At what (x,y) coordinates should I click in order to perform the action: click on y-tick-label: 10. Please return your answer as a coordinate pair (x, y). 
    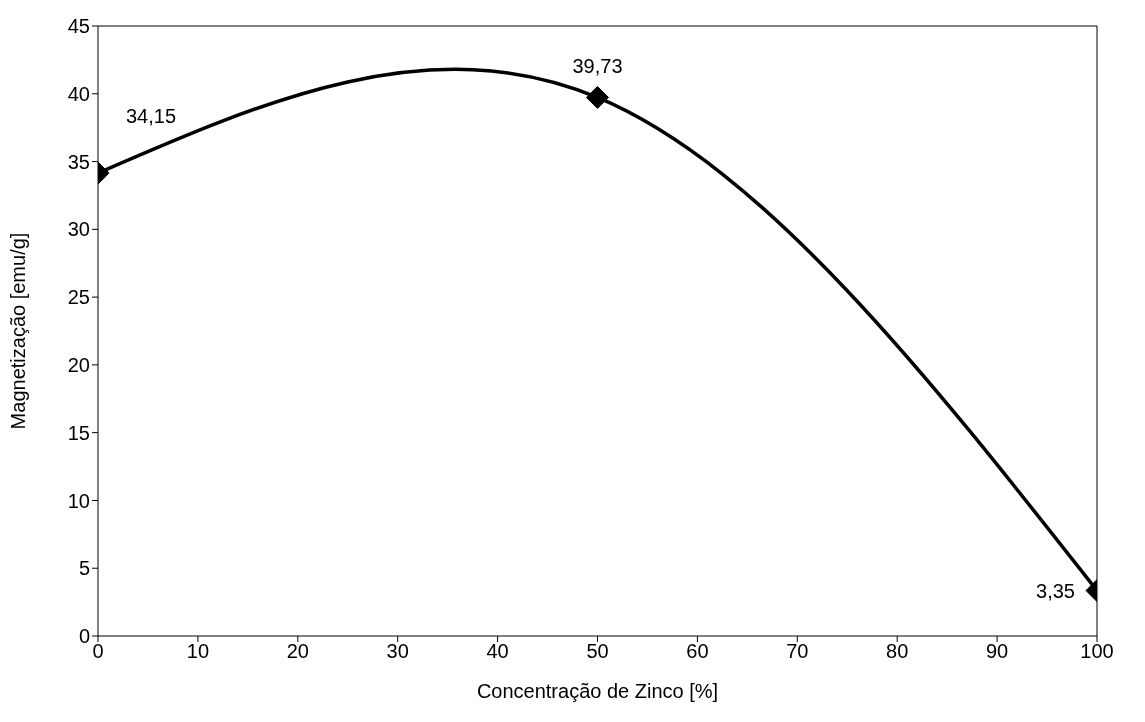
    Looking at the image, I should click on (78, 500).